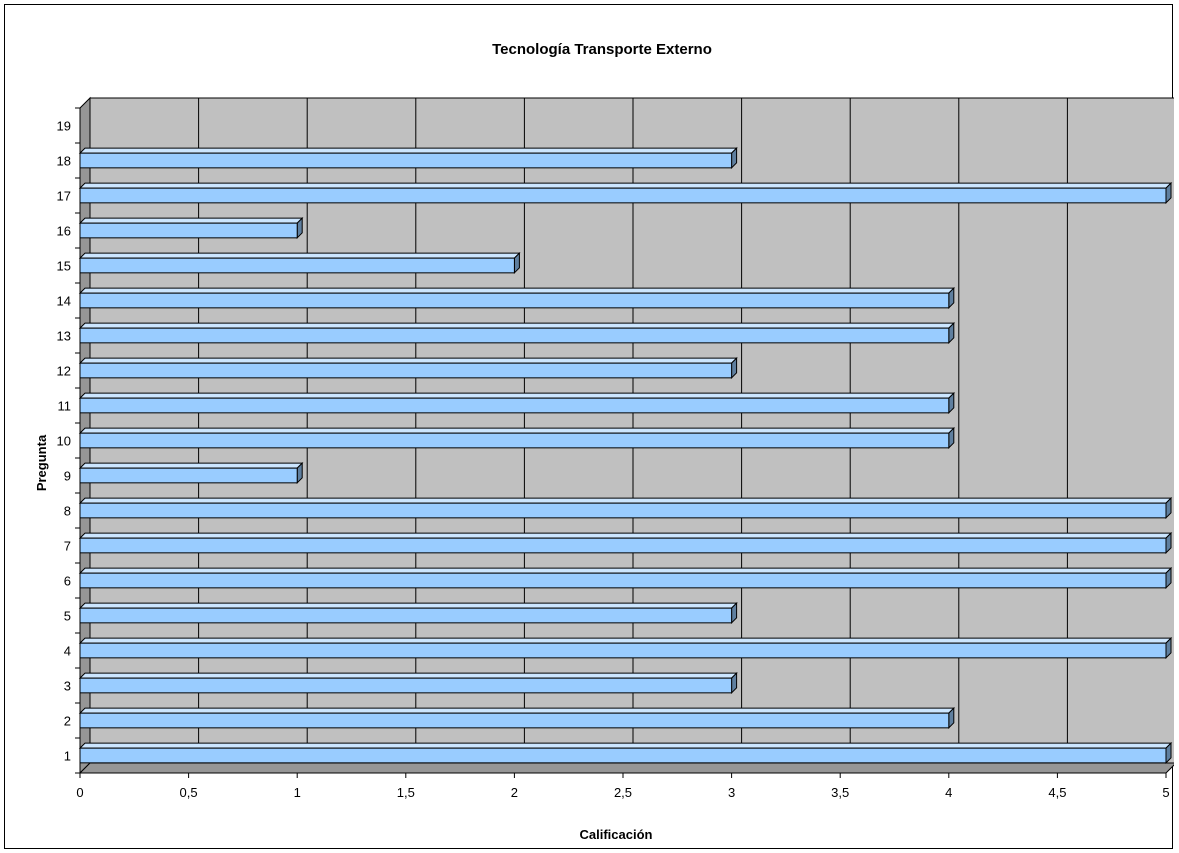 The width and height of the screenshot is (1179, 853). I want to click on y-tick-label: 9, so click(67, 476).